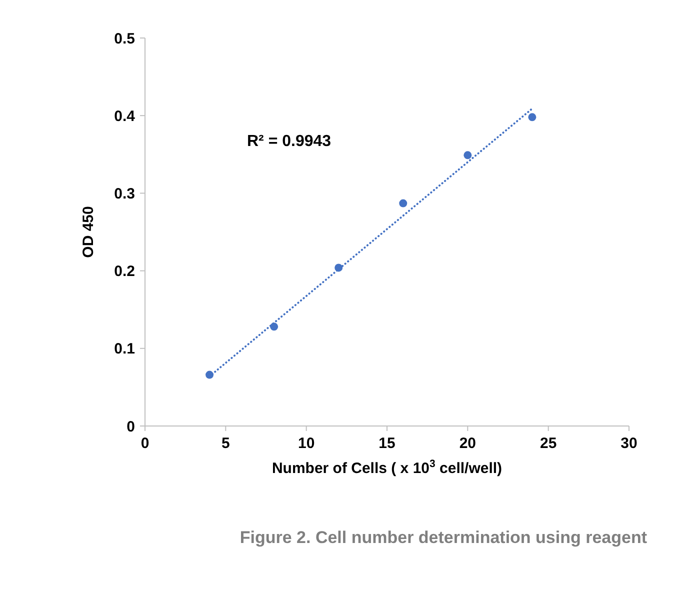 Image resolution: width=693 pixels, height=597 pixels. Describe the element at coordinates (145, 443) in the screenshot. I see `x-tick-label: 0` at that location.